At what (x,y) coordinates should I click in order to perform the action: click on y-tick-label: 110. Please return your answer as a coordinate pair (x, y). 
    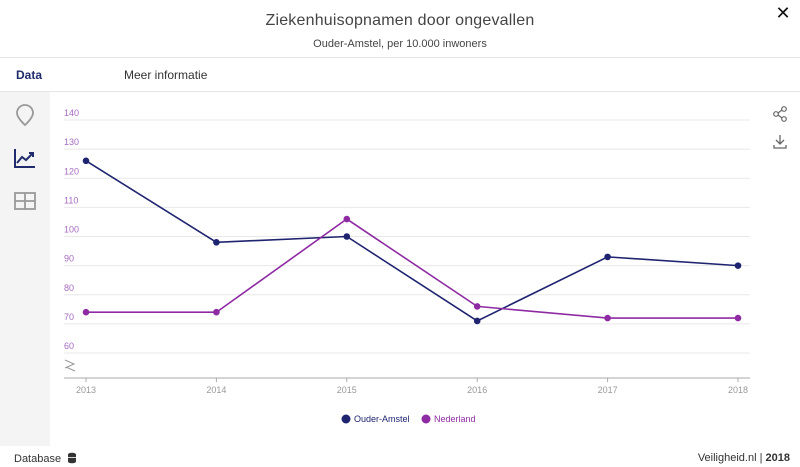
    Looking at the image, I should click on (71, 200).